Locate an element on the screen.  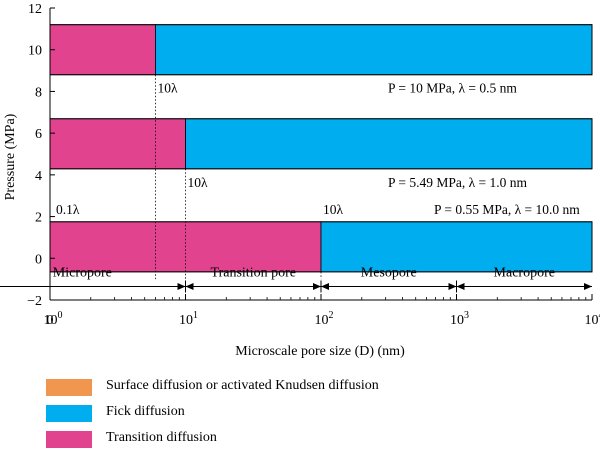
pore-range-label-0: Micropore is located at coordinates (82, 272).